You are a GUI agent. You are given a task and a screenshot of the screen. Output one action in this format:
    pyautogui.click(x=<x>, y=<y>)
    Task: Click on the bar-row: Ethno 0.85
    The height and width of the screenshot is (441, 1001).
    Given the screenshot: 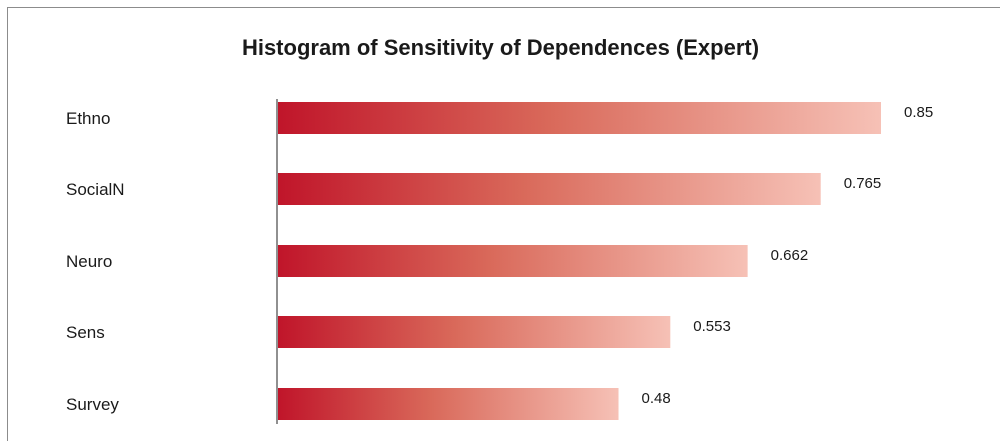 What is the action you would take?
    pyautogui.click(x=499, y=118)
    